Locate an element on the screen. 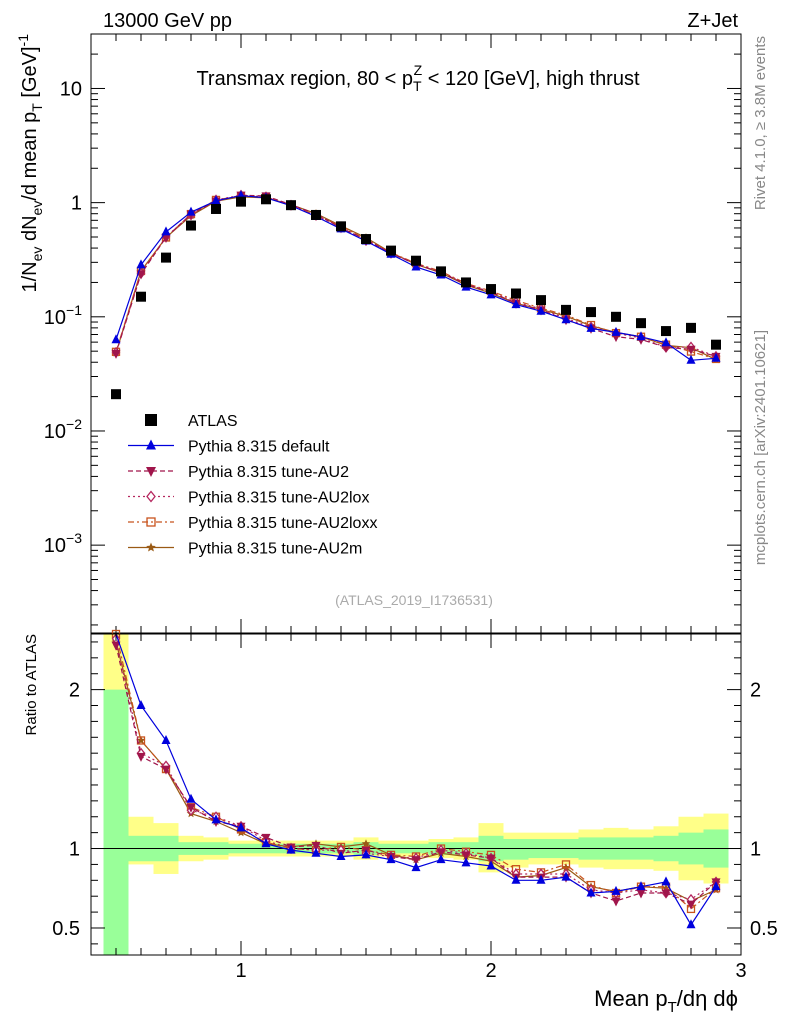 The width and height of the screenshot is (786, 1024). legend-item: Pythia 8.315 tune-AU2 is located at coordinates (238, 472).